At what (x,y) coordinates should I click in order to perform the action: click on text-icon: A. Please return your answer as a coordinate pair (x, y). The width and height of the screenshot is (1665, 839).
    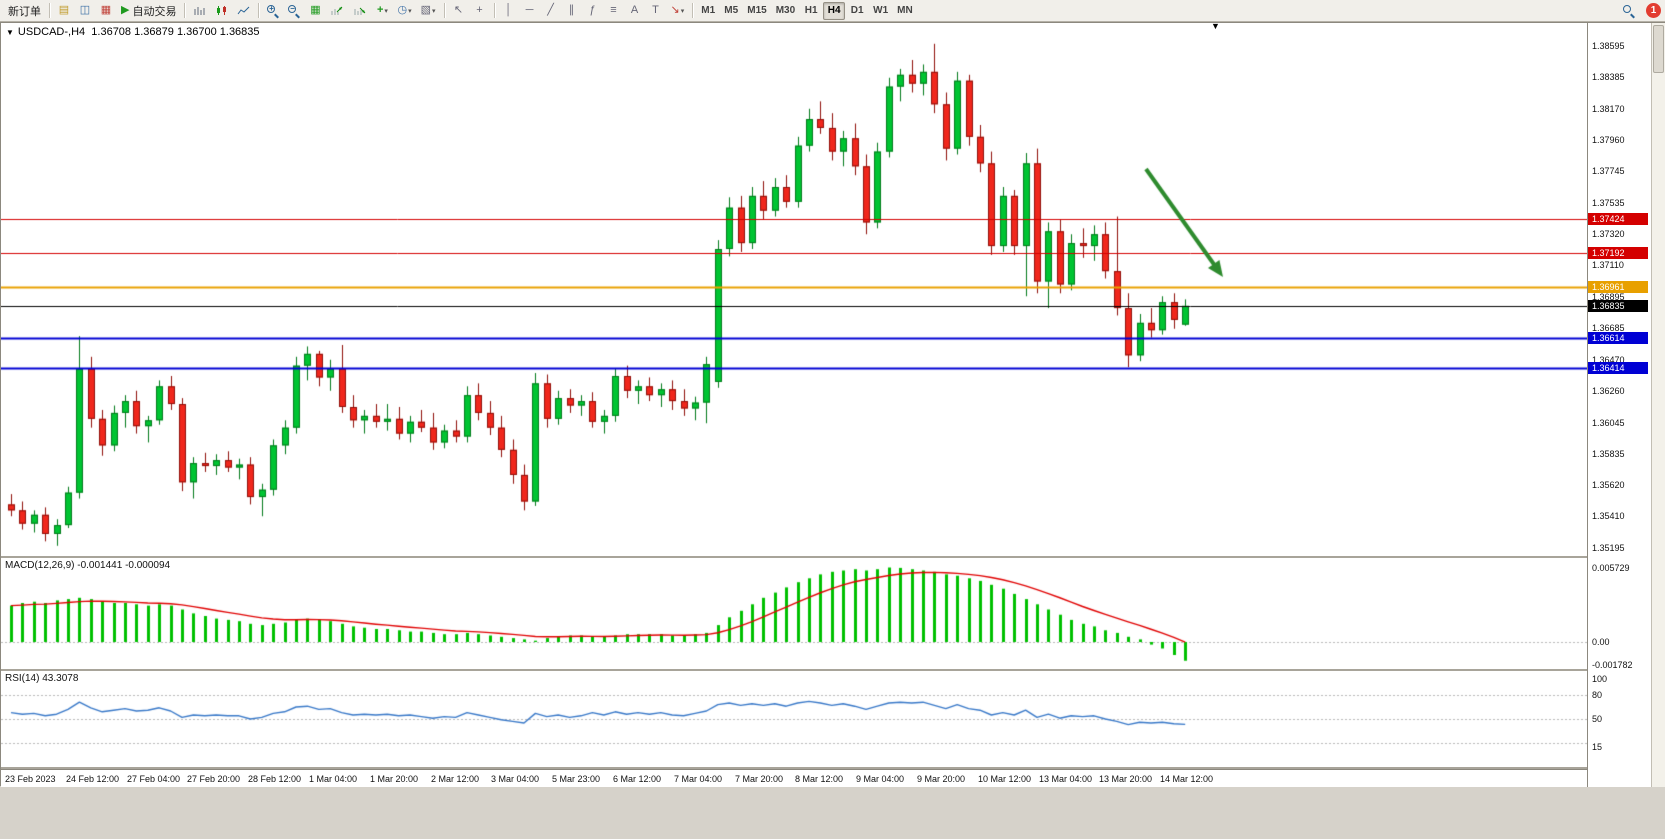
    Looking at the image, I should click on (634, 10).